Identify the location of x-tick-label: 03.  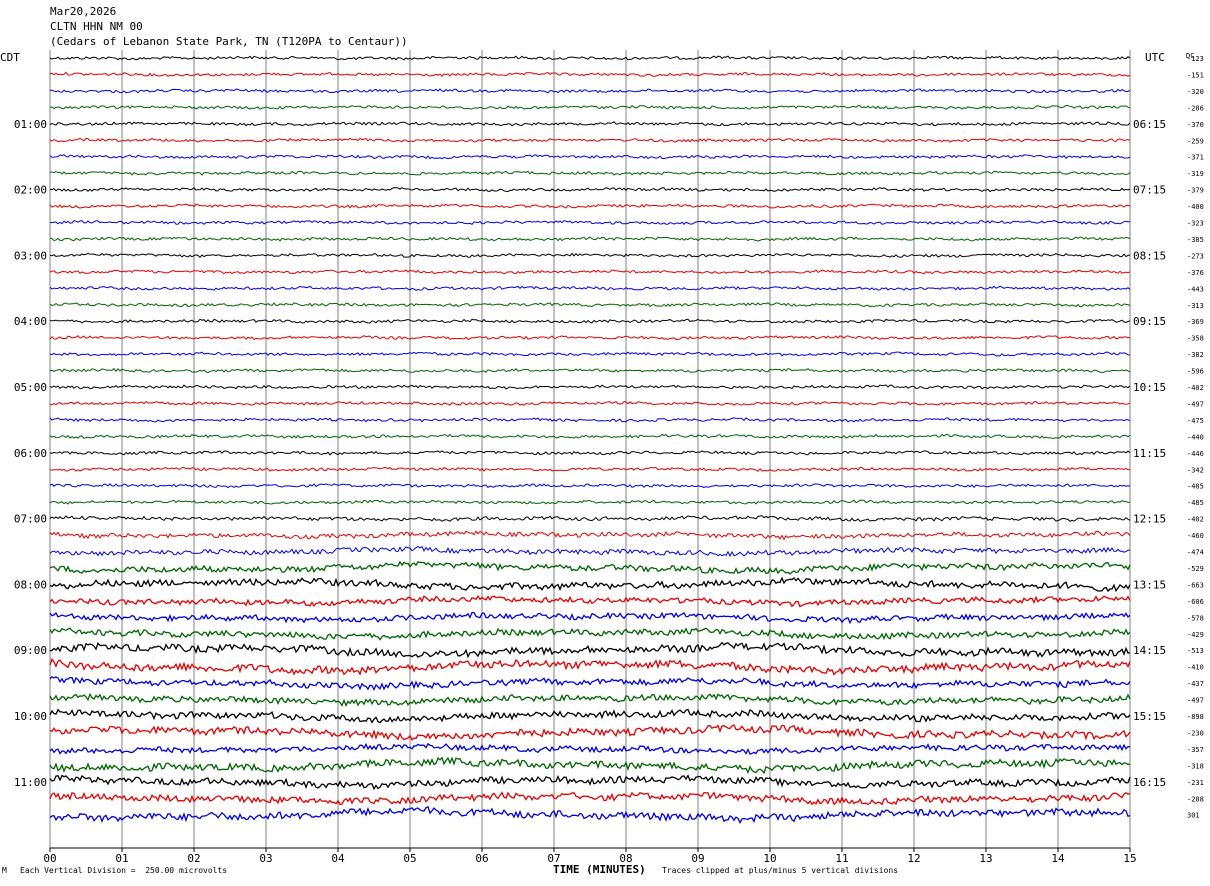
(265, 858).